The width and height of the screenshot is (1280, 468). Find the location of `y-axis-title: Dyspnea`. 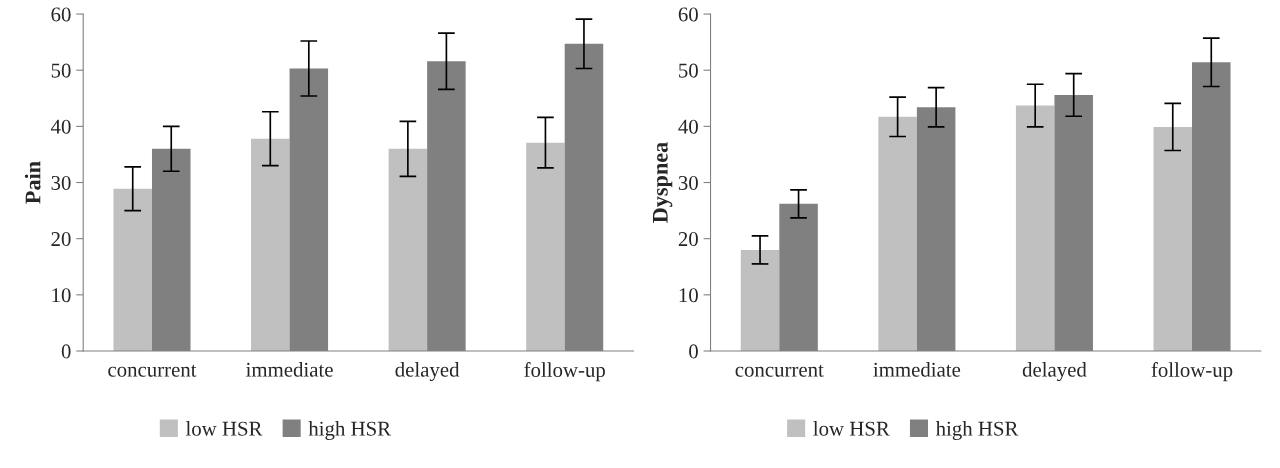

y-axis-title: Dyspnea is located at coordinates (662, 182).